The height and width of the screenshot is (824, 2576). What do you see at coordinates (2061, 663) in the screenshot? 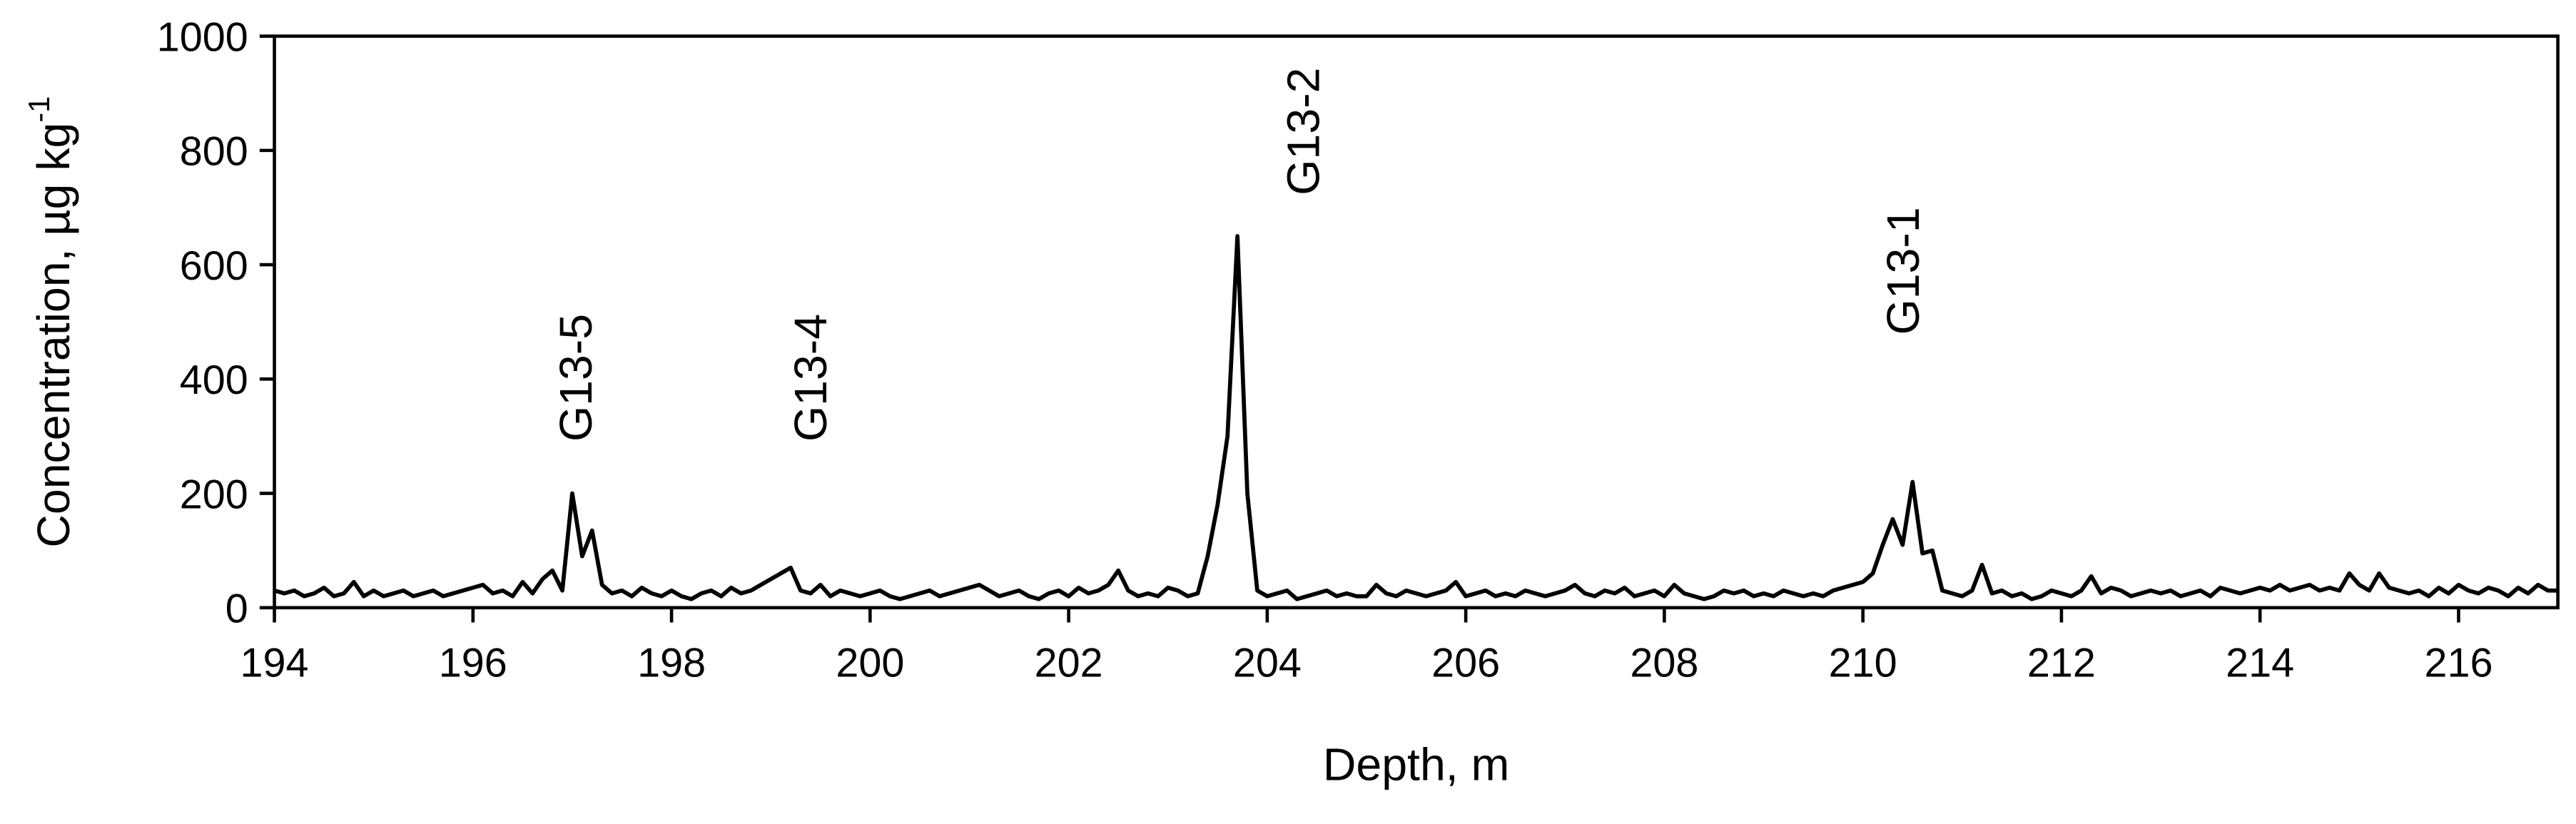
I see `x-tick-label: 212` at bounding box center [2061, 663].